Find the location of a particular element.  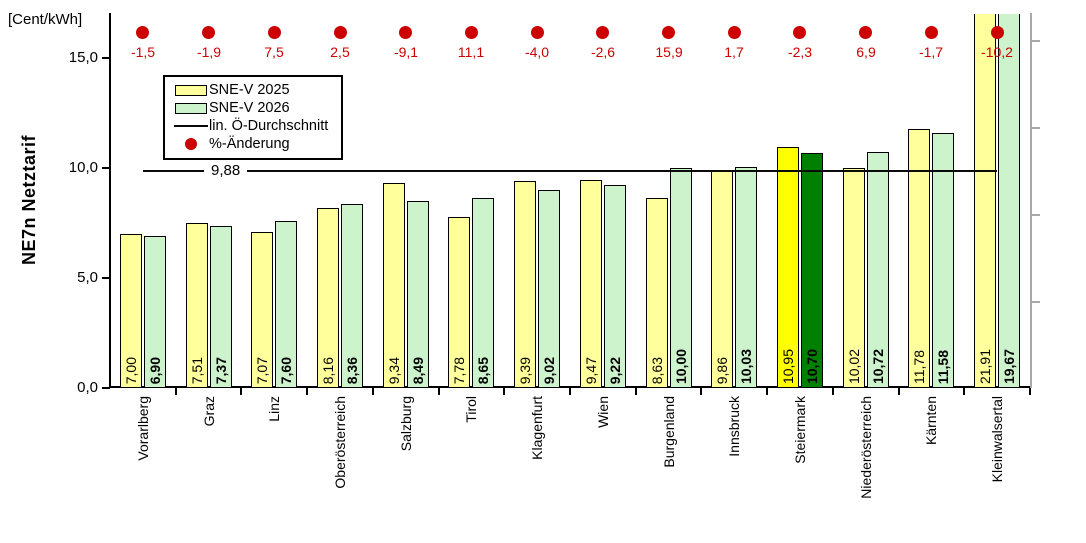

bar-value-label: 8,16 is located at coordinates (328, 370).